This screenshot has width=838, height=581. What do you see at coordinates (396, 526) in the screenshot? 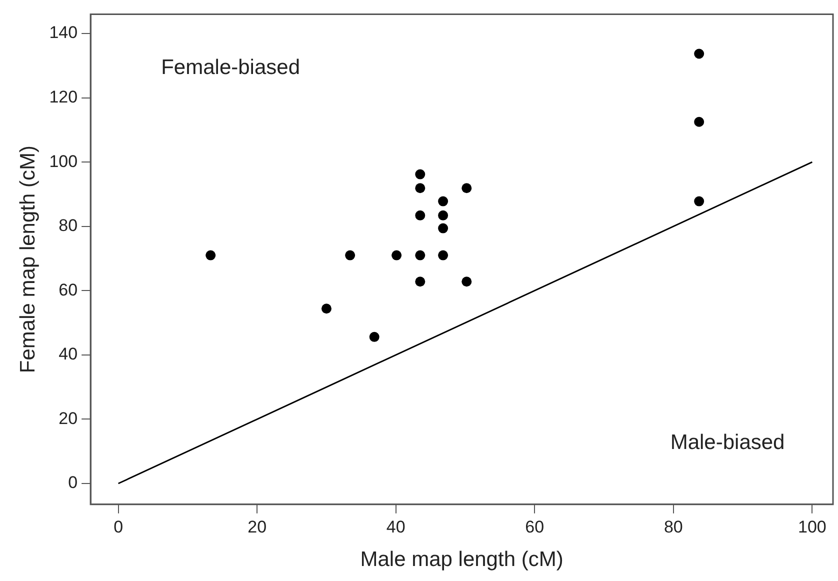
I see `x-tick-label: 40` at bounding box center [396, 526].